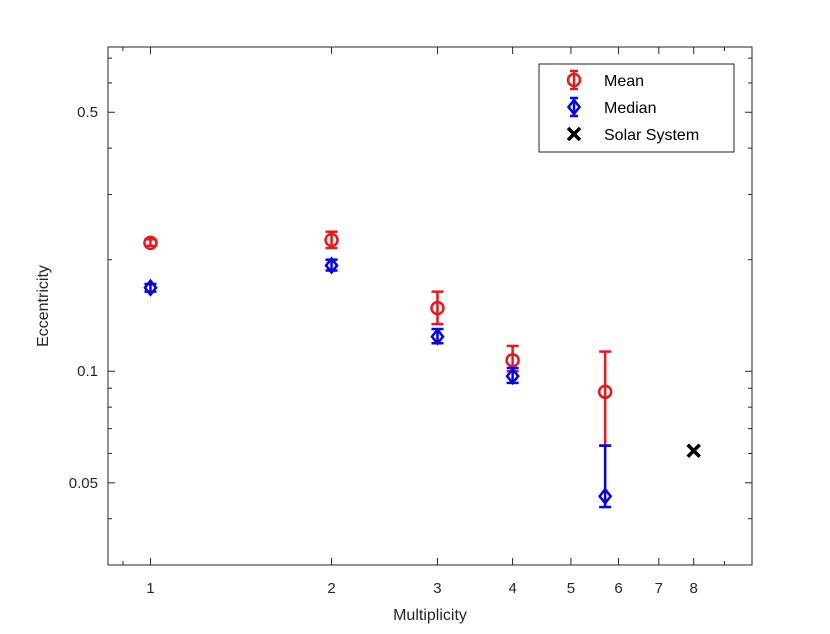  Describe the element at coordinates (87, 112) in the screenshot. I see `y-tick-label: 0.5` at that location.